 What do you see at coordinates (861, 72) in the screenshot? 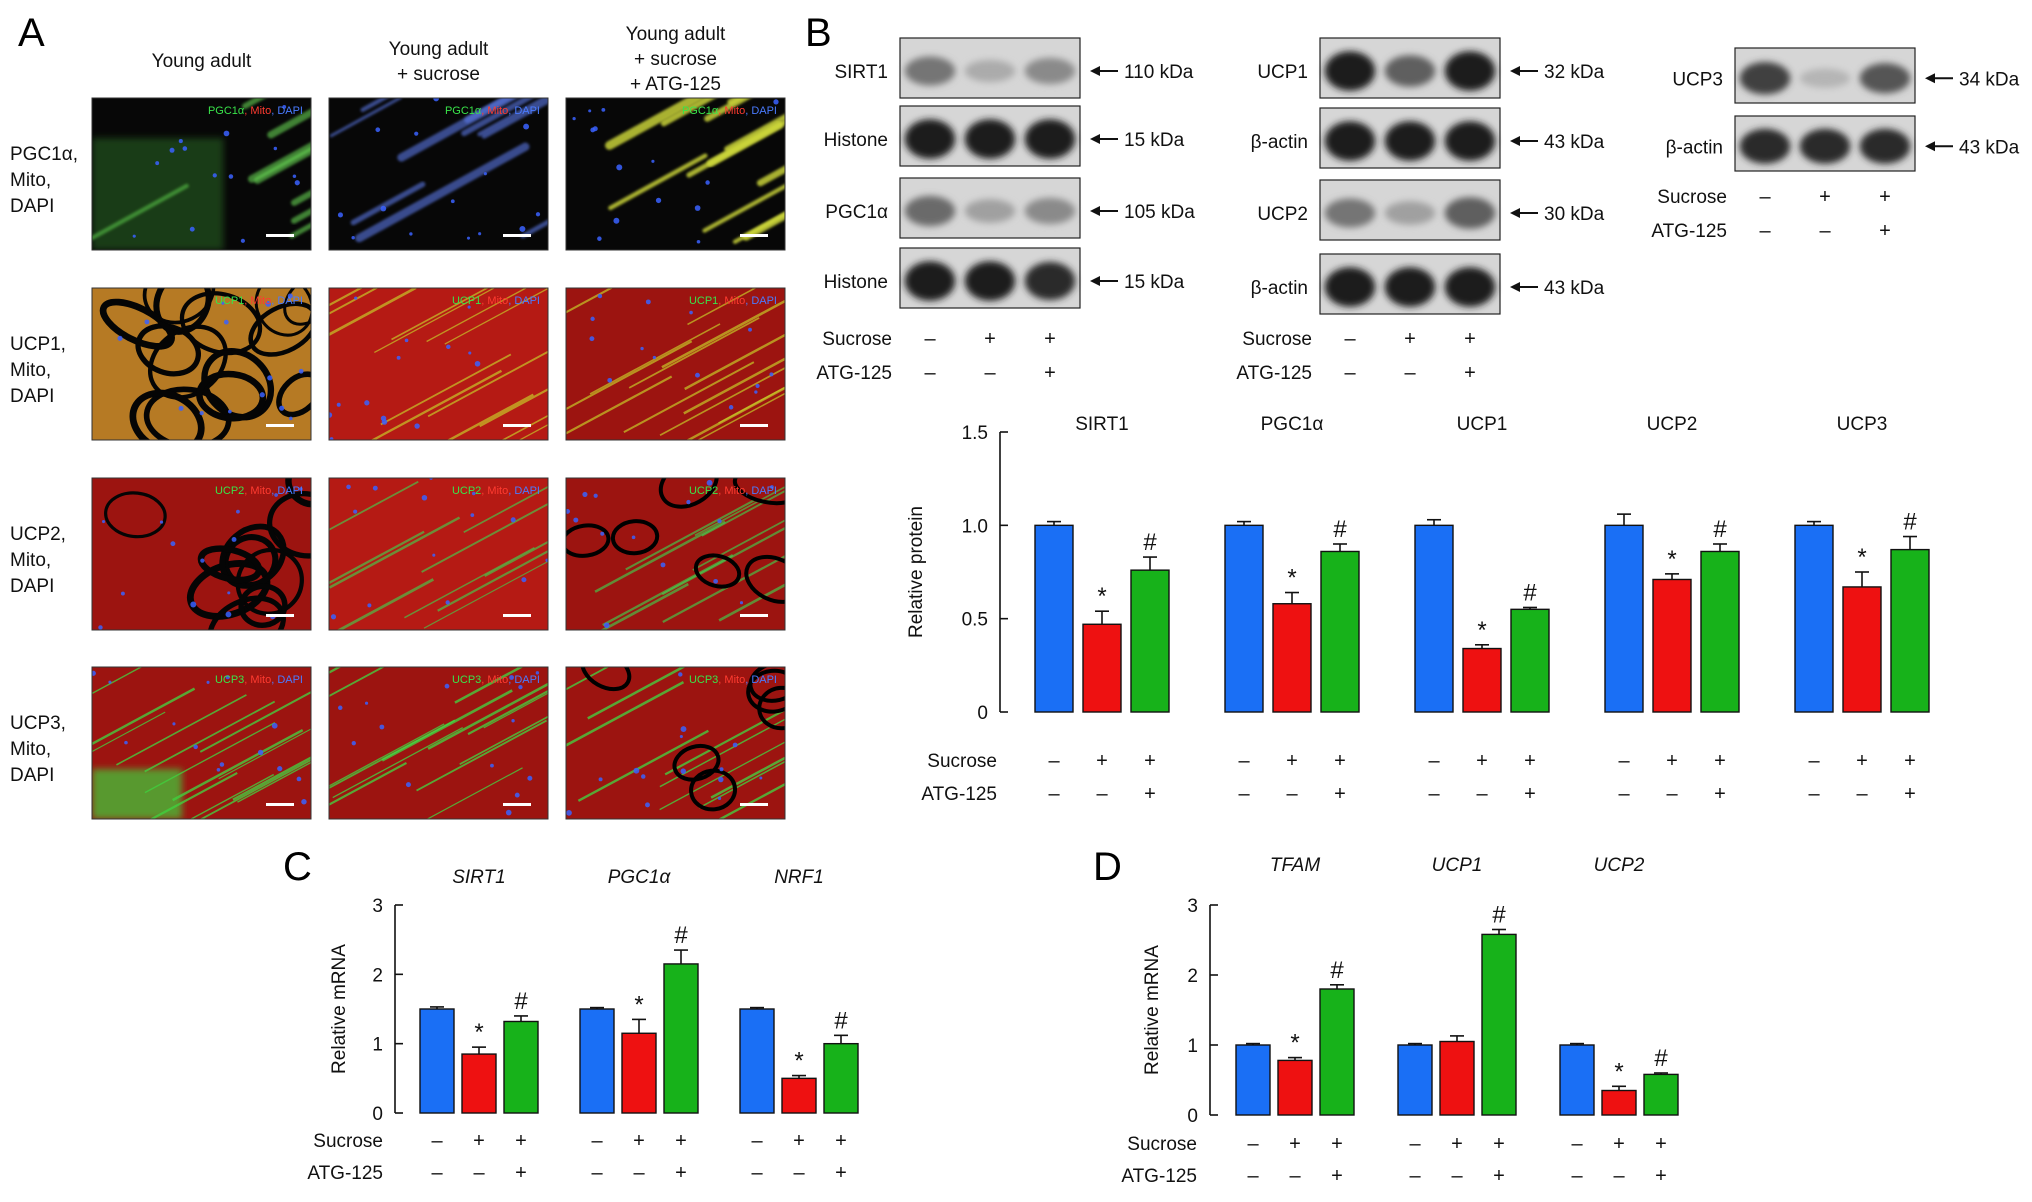
I see `blot-label: SIRT1` at bounding box center [861, 72].